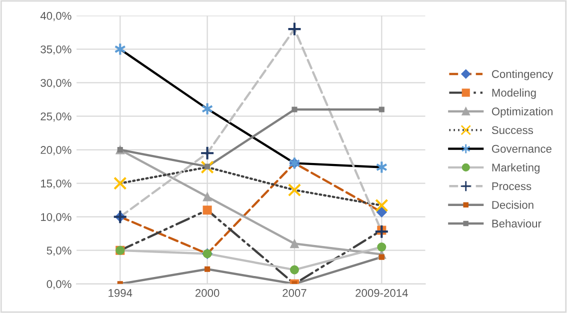 The width and height of the screenshot is (567, 313). Describe the element at coordinates (56, 217) in the screenshot. I see `y-tick-label: 10,0%` at that location.